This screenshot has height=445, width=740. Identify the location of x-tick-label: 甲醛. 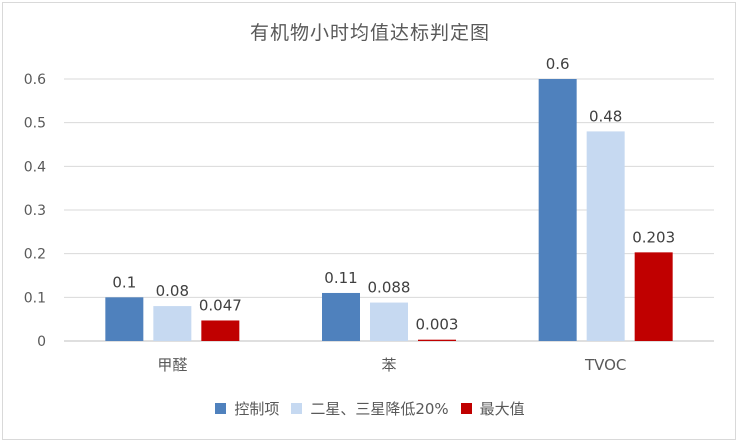
(172, 365).